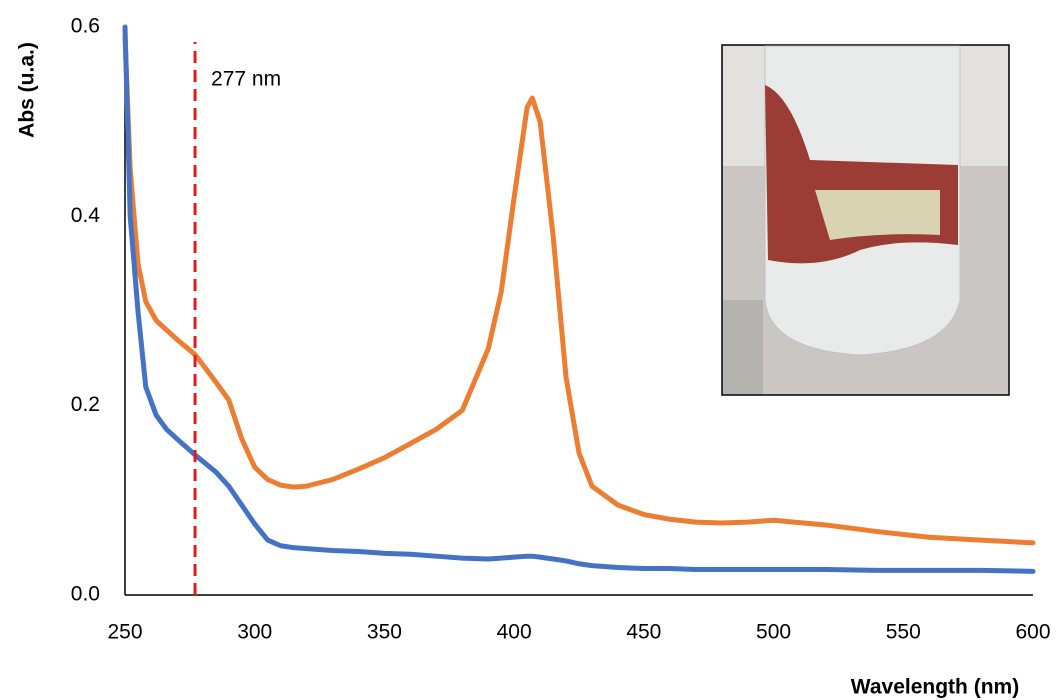  What do you see at coordinates (514, 632) in the screenshot?
I see `x-tick-label: 400` at bounding box center [514, 632].